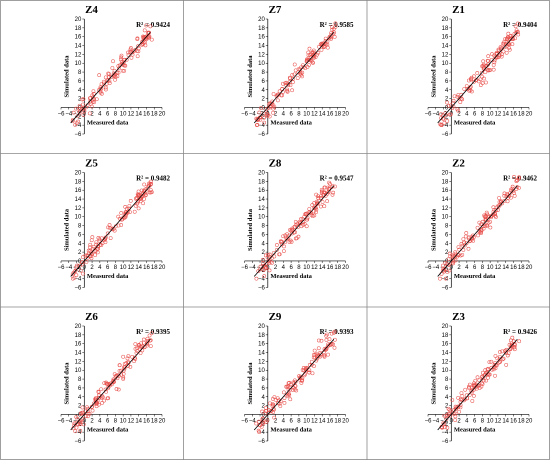  Describe the element at coordinates (77, 421) in the screenshot. I see `x-tick-label: −2` at that location.